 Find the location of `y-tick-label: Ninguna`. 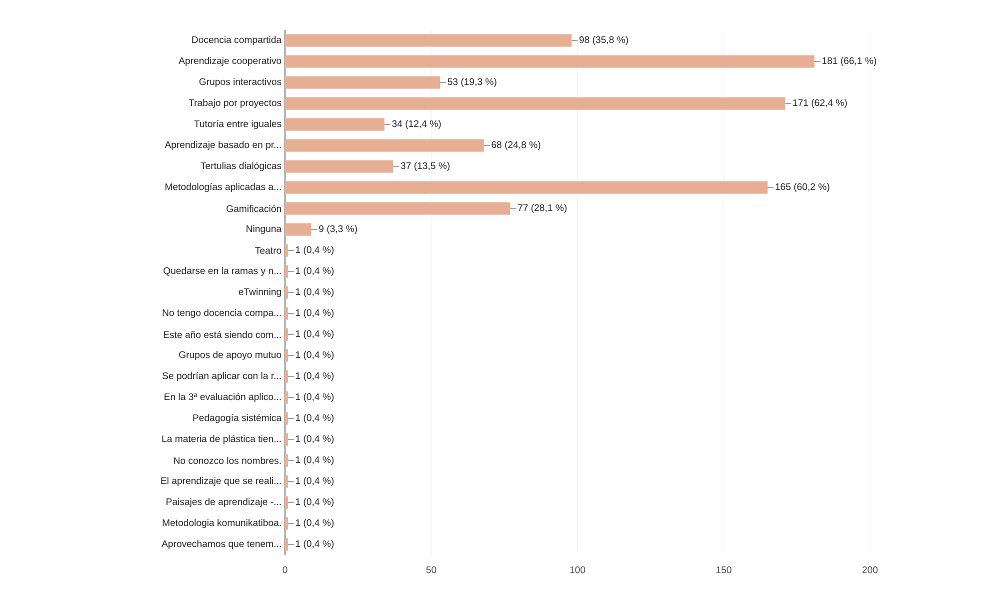

y-tick-label: Ninguna is located at coordinates (264, 229).